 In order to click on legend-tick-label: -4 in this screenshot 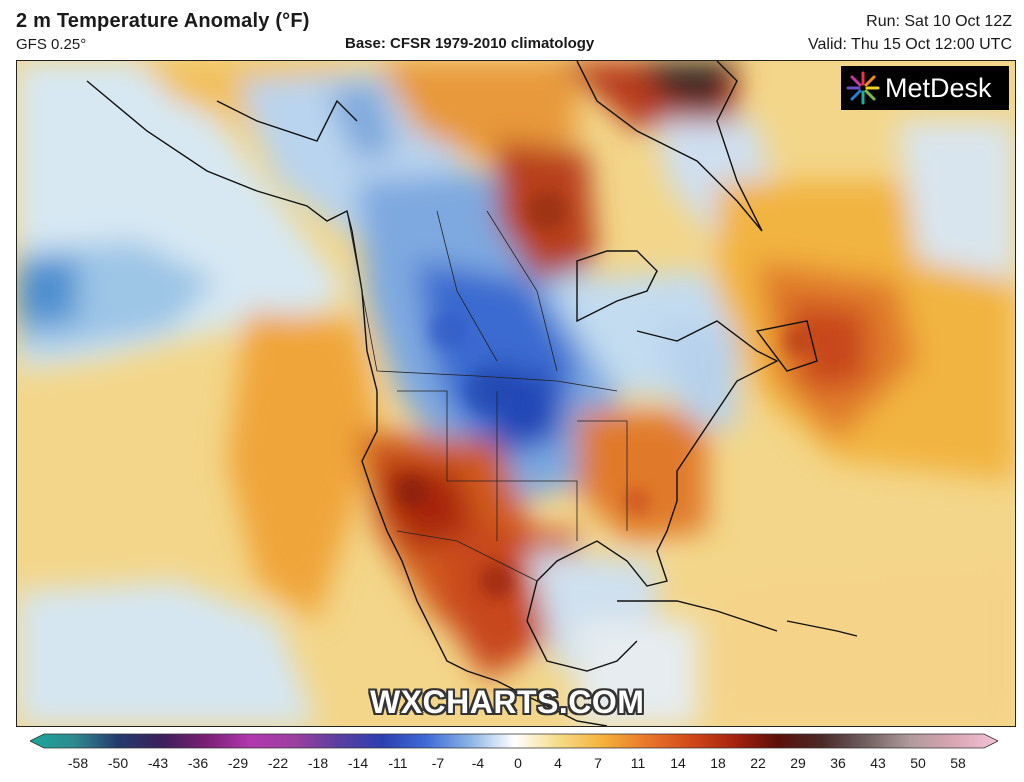, I will do `click(478, 763)`.